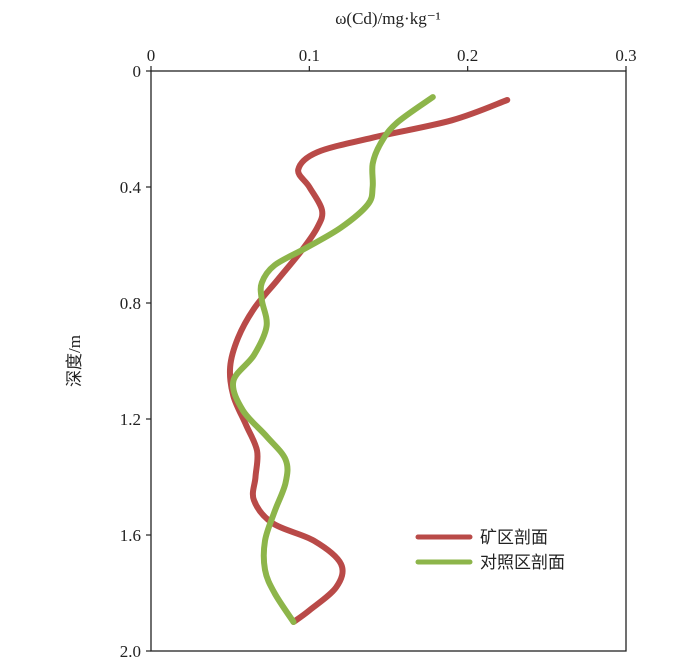  I want to click on y-tick-label: 1.2, so click(130, 419).